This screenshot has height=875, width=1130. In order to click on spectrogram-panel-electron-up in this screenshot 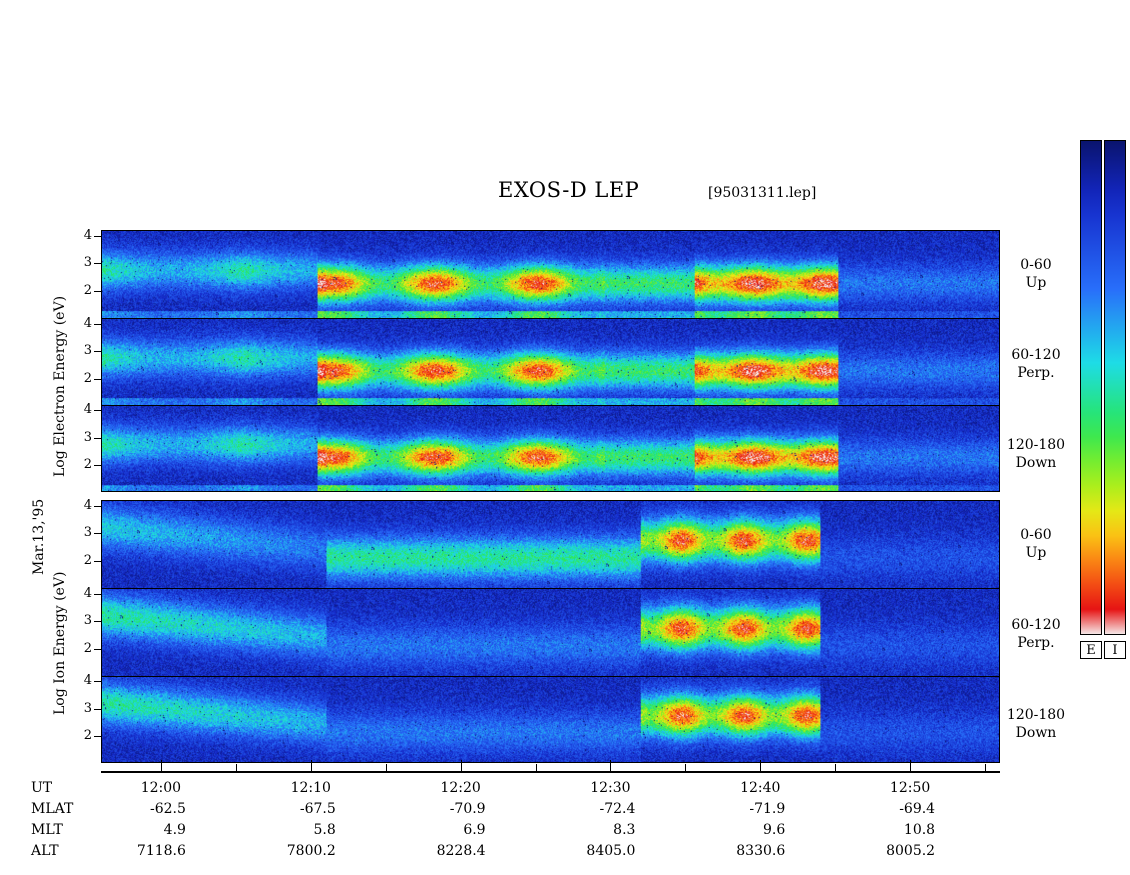, I will do `click(550, 274)`.